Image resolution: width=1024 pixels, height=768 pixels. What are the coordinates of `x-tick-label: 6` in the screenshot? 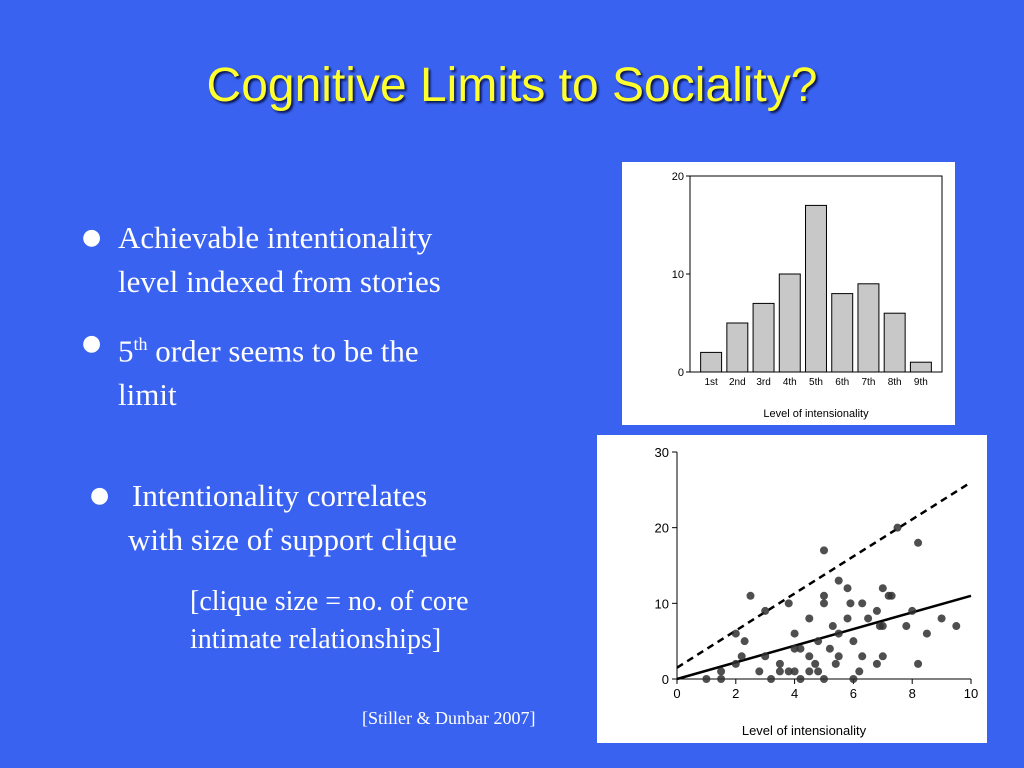 It's located at (853, 693).